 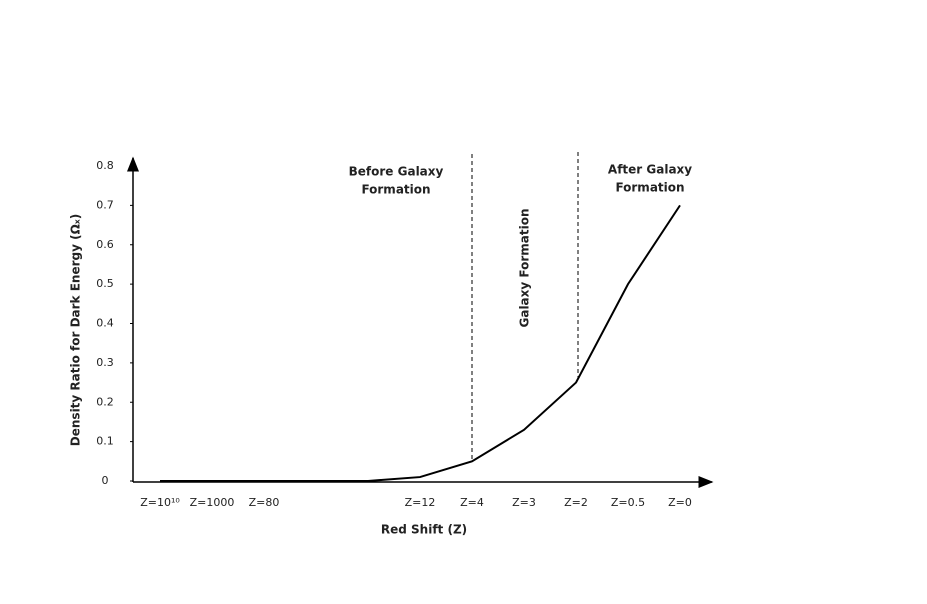 I want to click on y-tick-label: 0.2, so click(x=105, y=401).